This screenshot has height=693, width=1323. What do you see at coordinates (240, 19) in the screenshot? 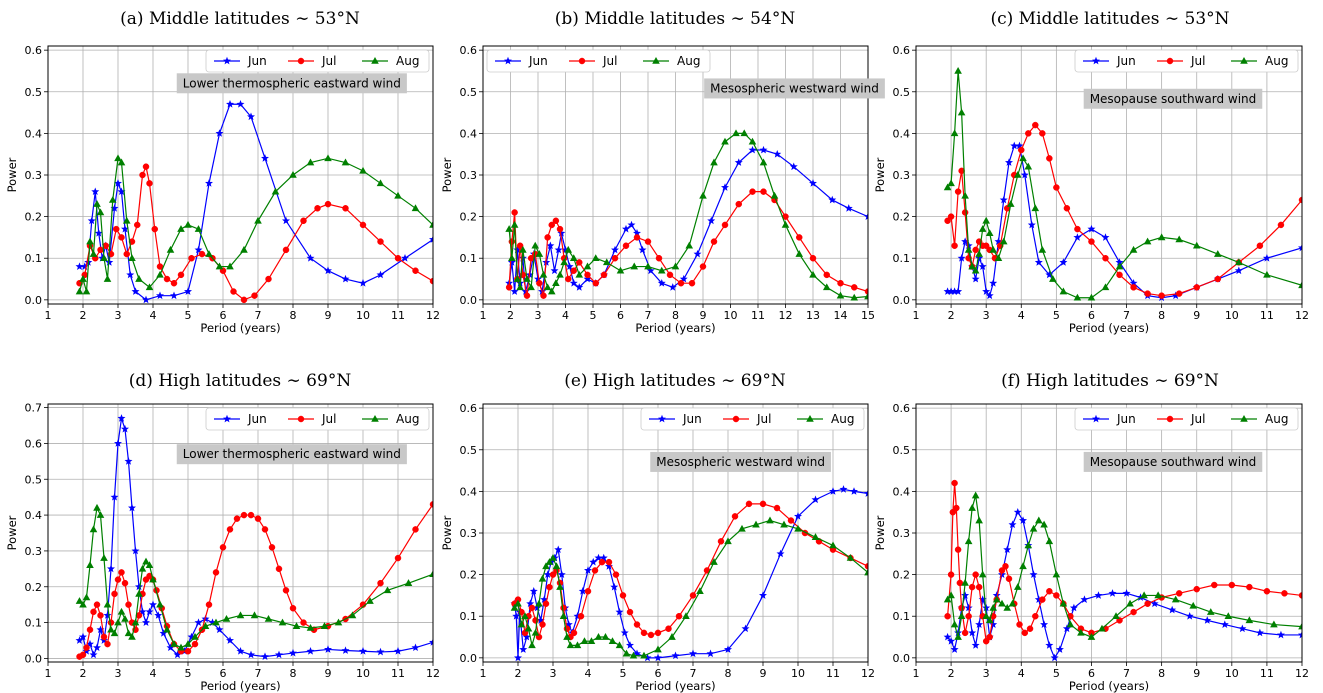
I see `panel-title: (a) Middle latitudes ∼ 53°N` at bounding box center [240, 19].